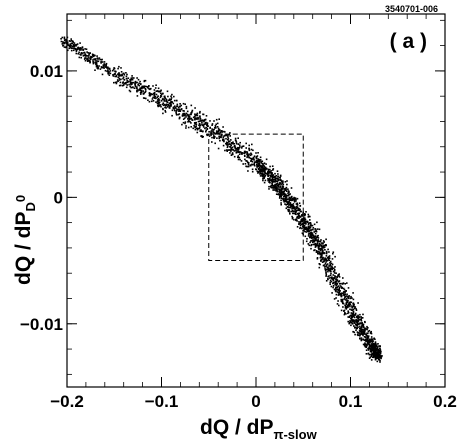  What do you see at coordinates (162, 401) in the screenshot?
I see `x-tick-label: −0.1` at bounding box center [162, 401].